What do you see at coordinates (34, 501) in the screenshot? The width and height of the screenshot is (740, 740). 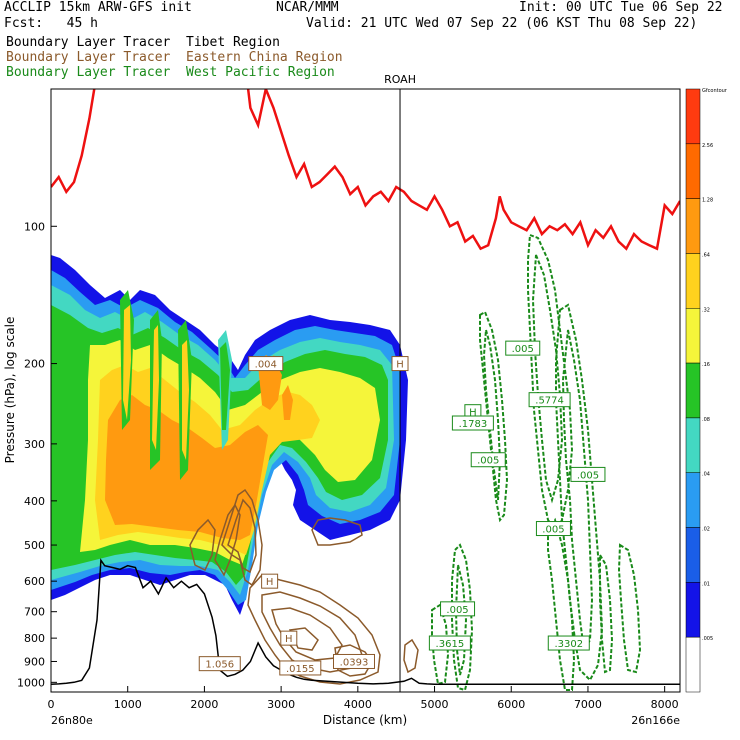 I see `y-tick-label: 400` at bounding box center [34, 501].